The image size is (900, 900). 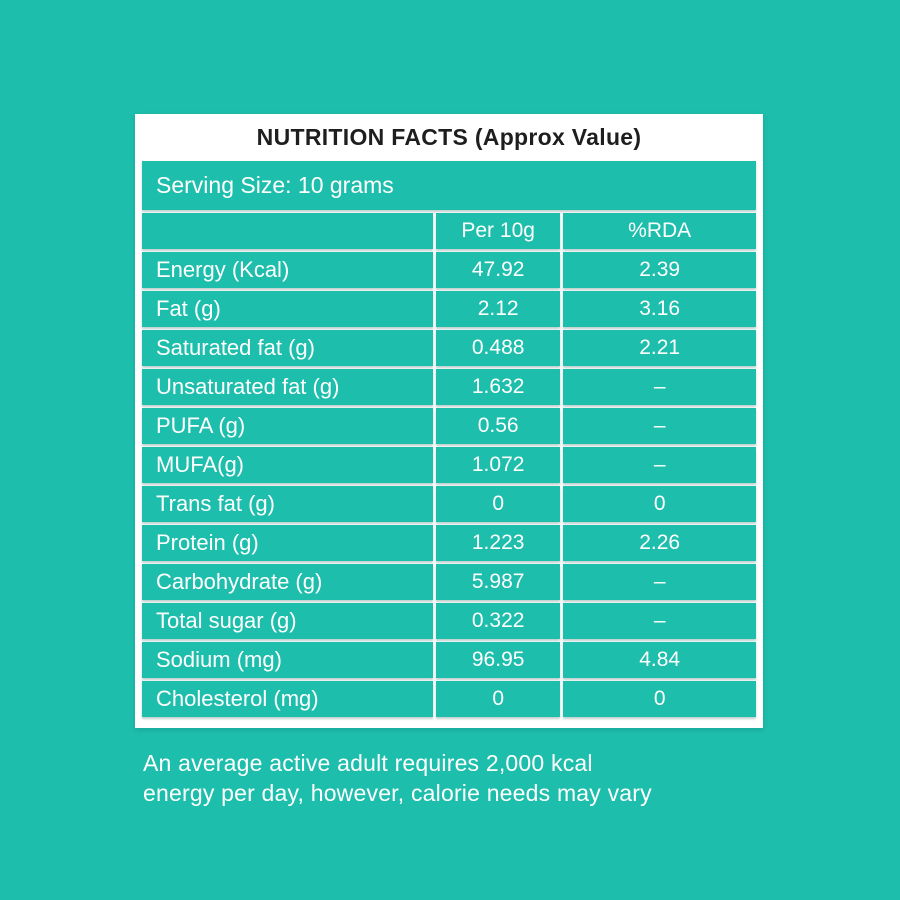 I want to click on nutrient-label: Saturated fat (g), so click(x=287, y=348).